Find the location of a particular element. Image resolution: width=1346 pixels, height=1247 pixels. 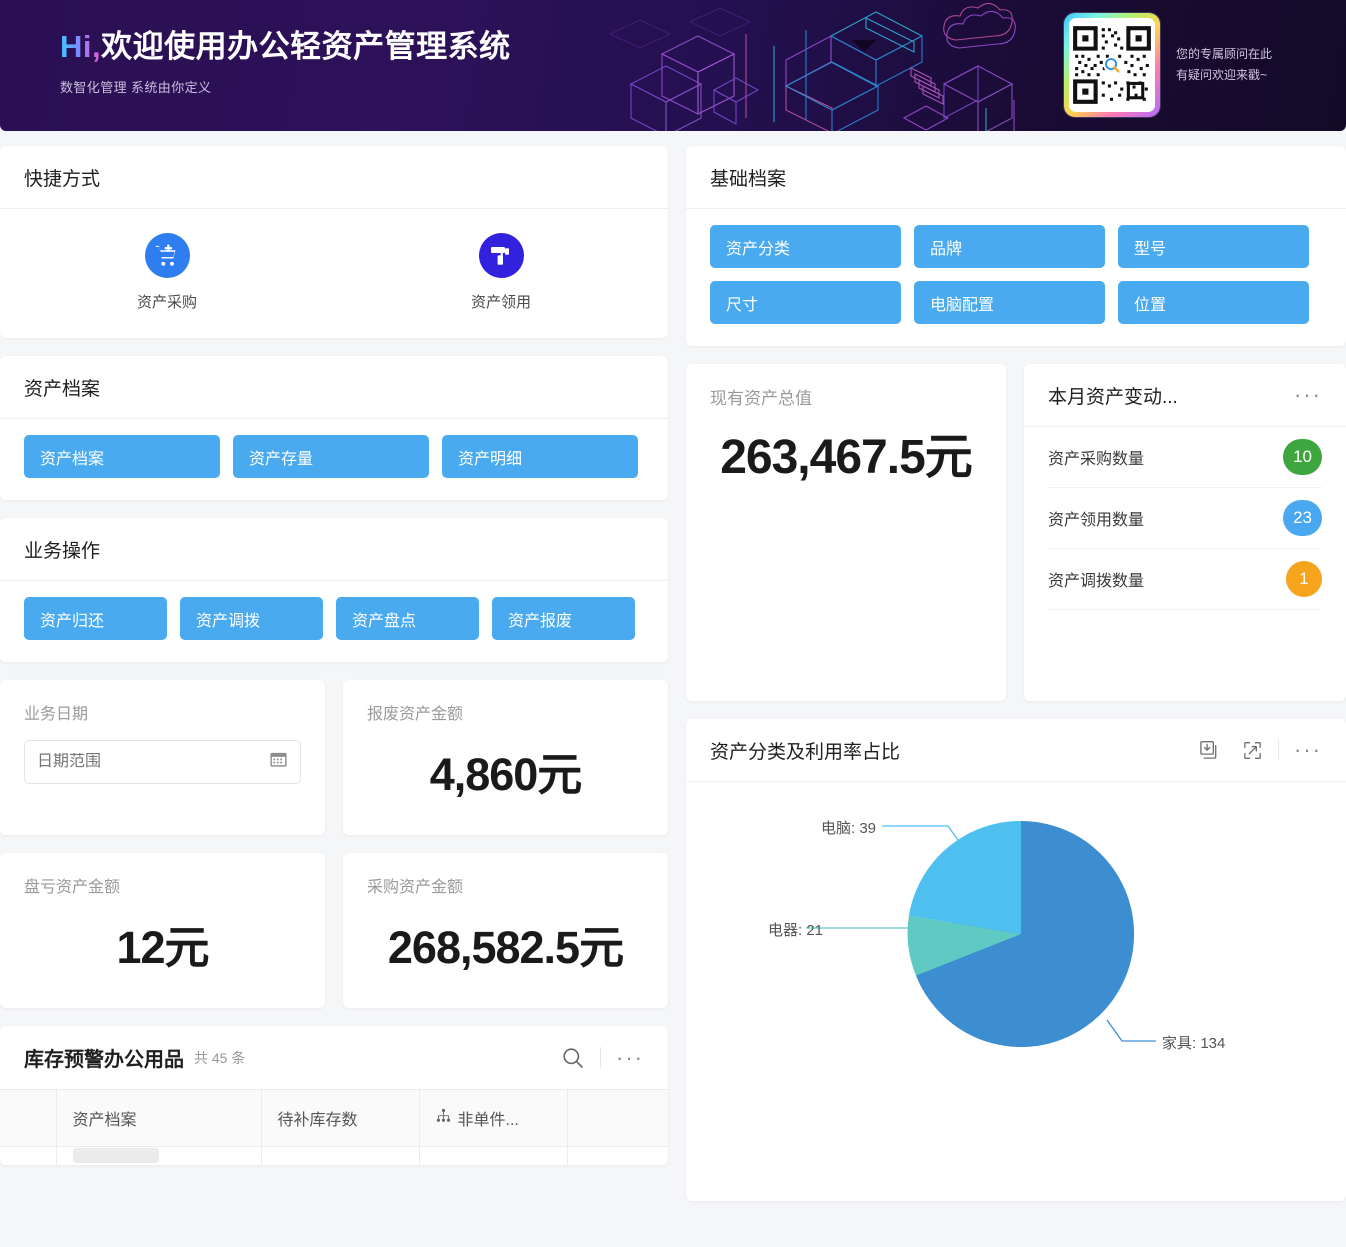

change-row-requisition: 资产领用数量 23 is located at coordinates (1185, 518).